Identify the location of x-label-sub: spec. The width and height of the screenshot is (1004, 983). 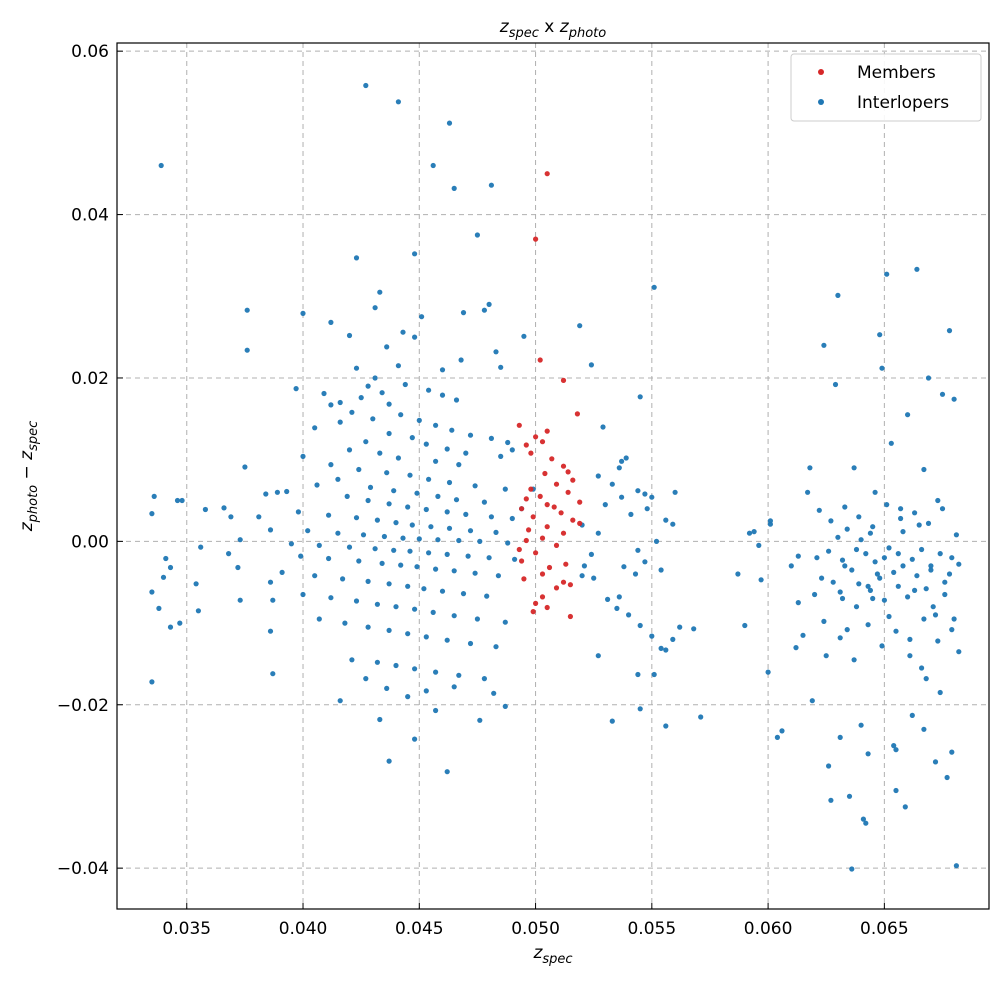
(557, 959).